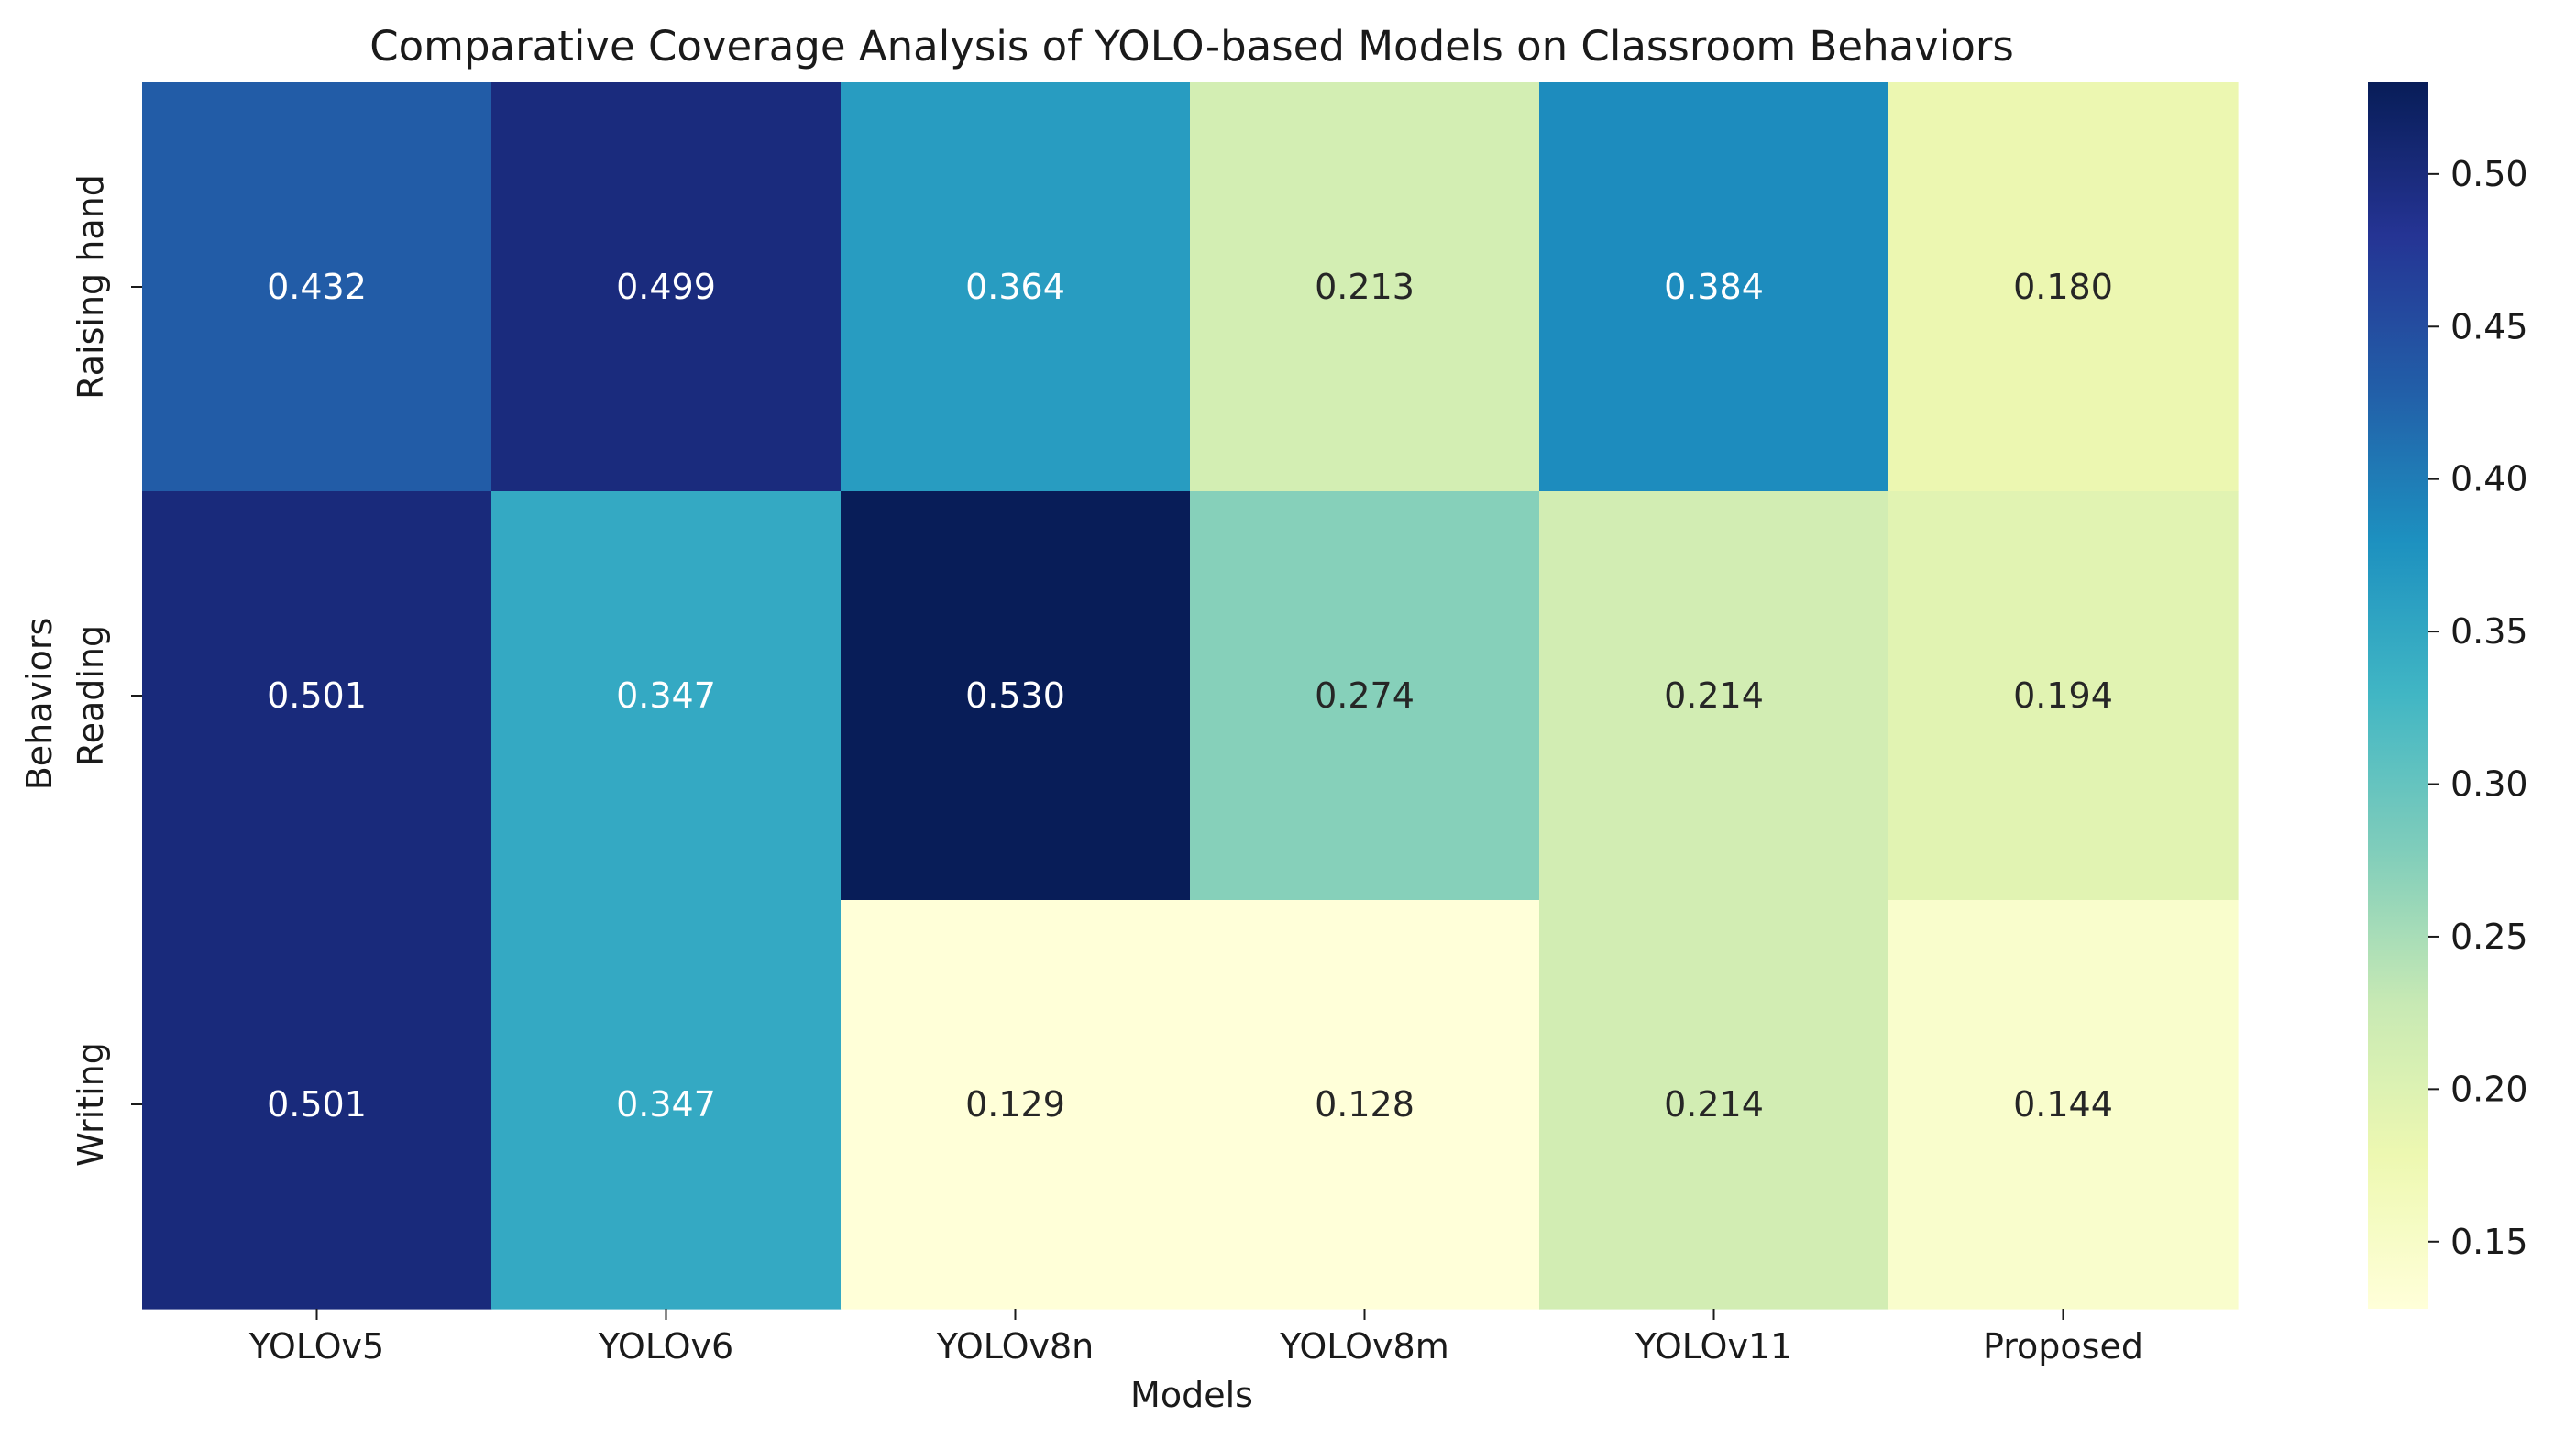  What do you see at coordinates (91, 1104) in the screenshot?
I see `y-tick-label: Writing` at bounding box center [91, 1104].